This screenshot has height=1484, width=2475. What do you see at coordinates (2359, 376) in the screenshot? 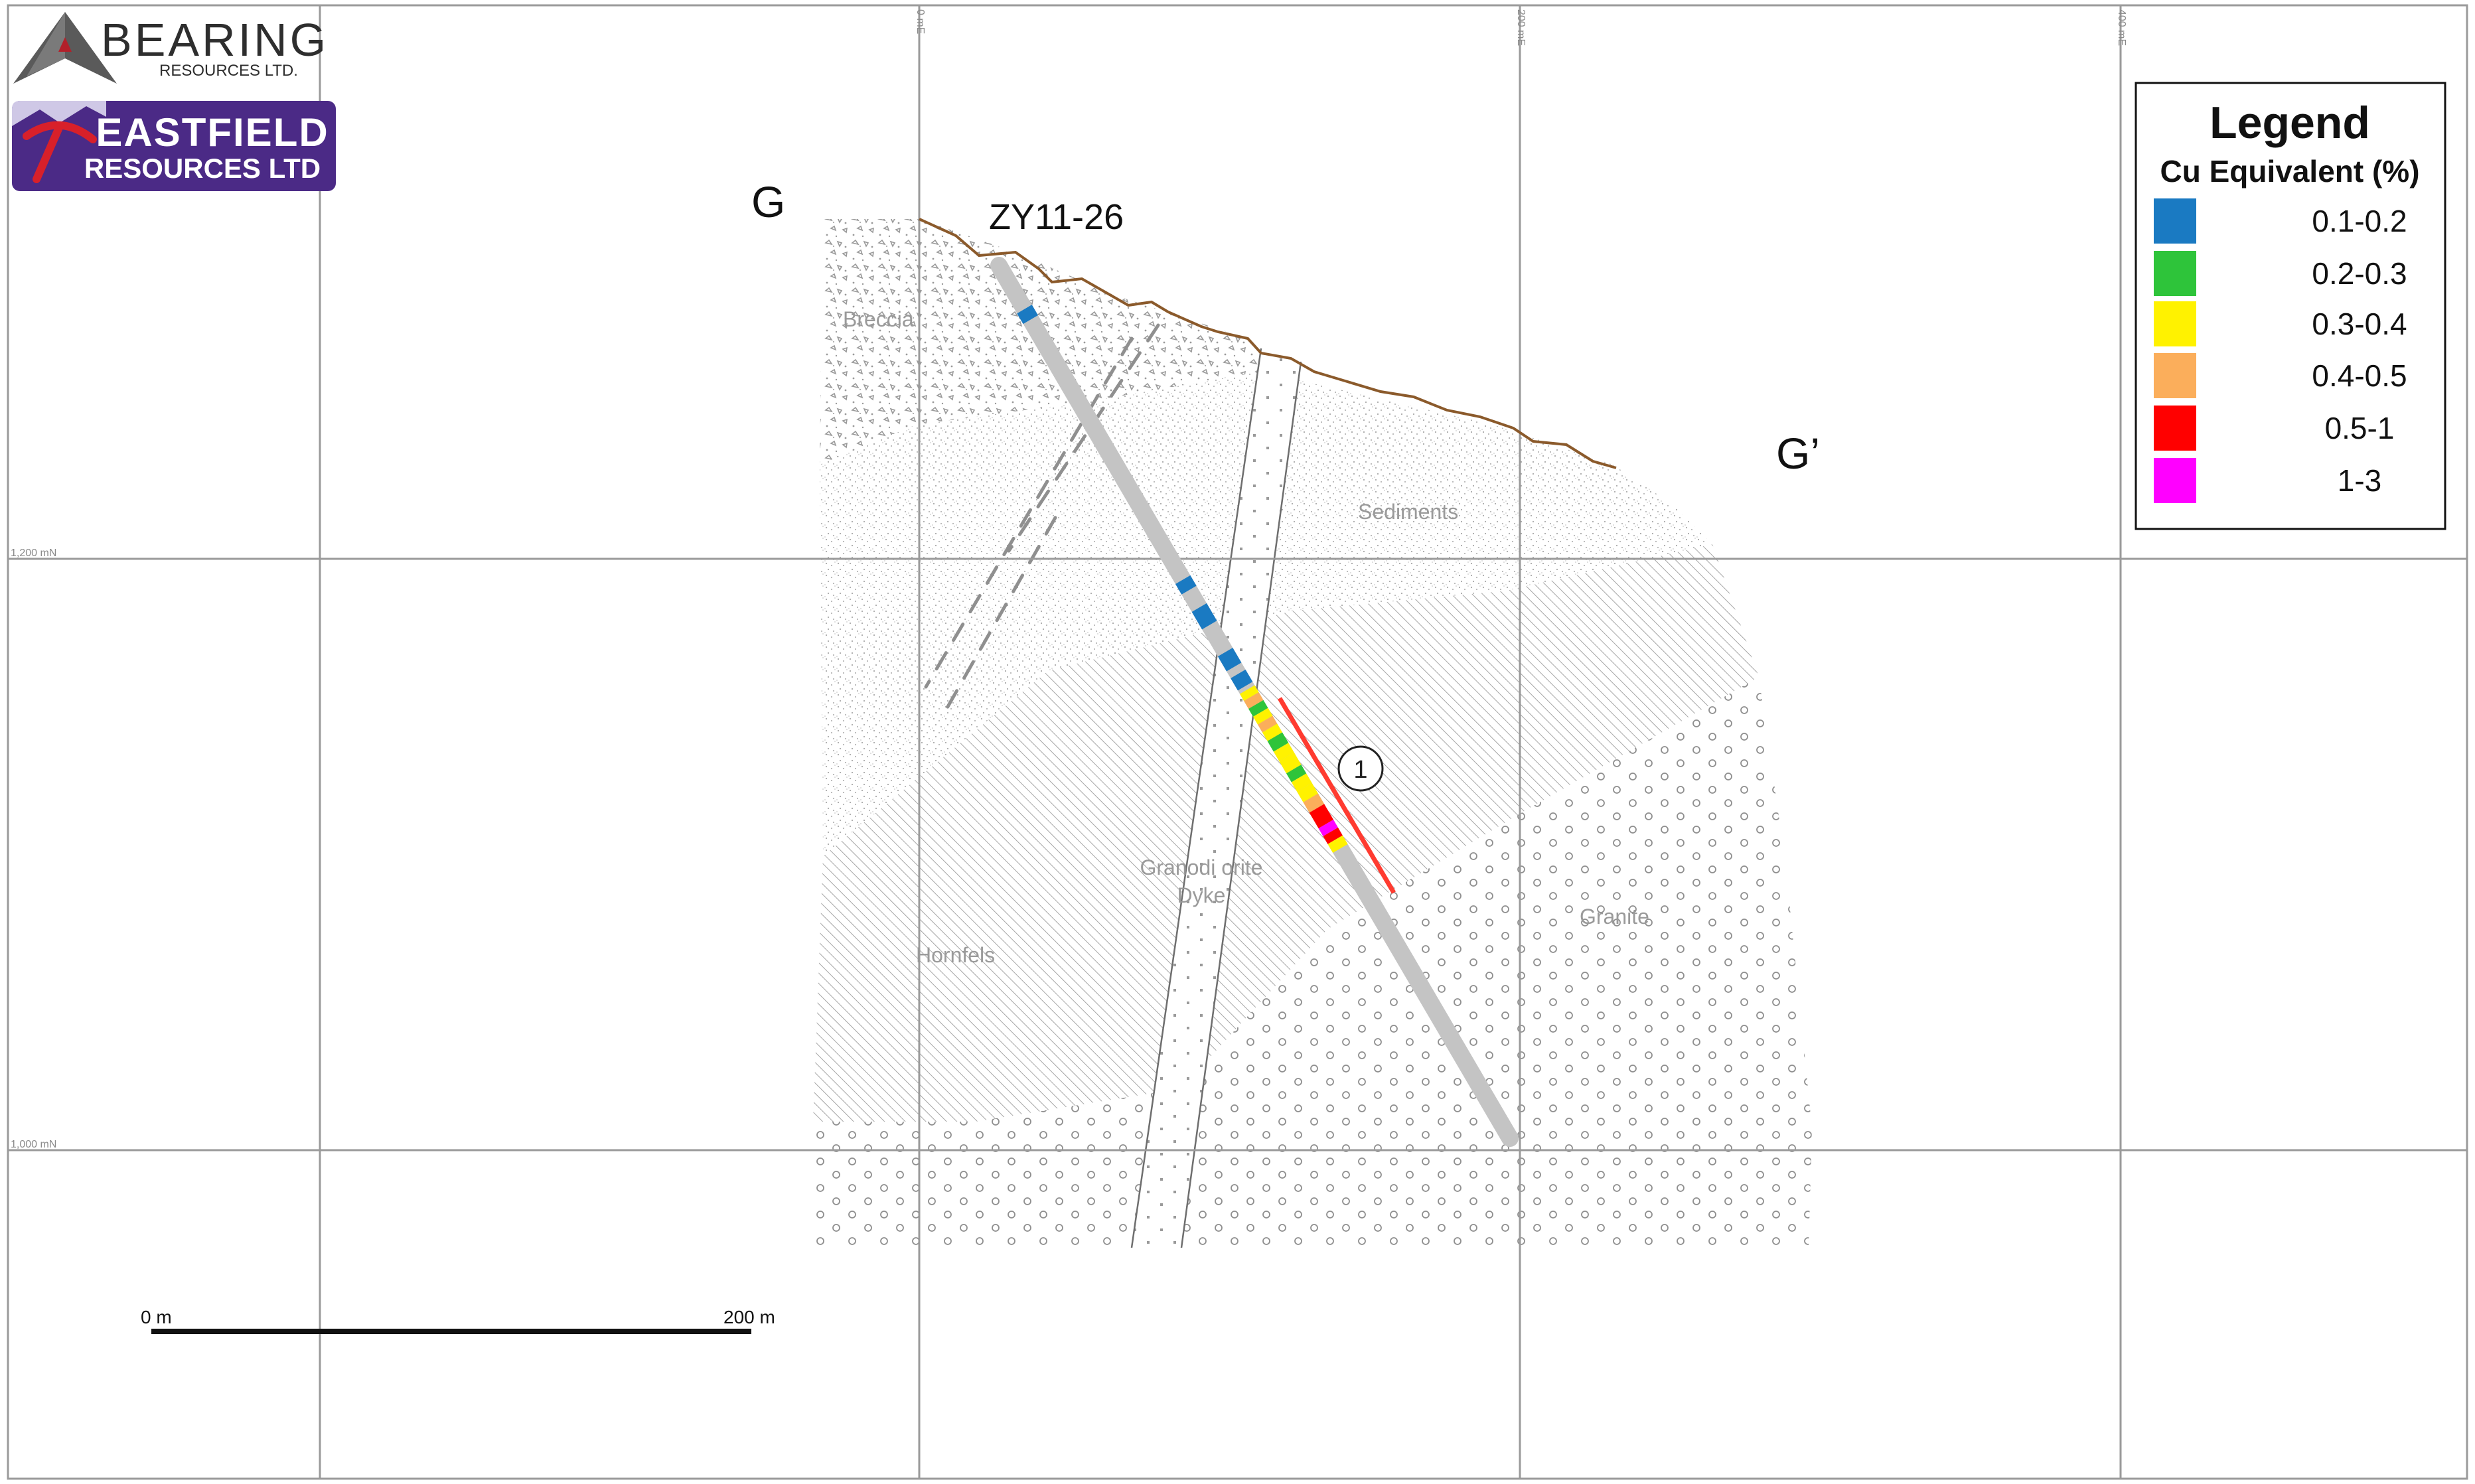
I see `legend-label: 0.4-0.5` at bounding box center [2359, 376].